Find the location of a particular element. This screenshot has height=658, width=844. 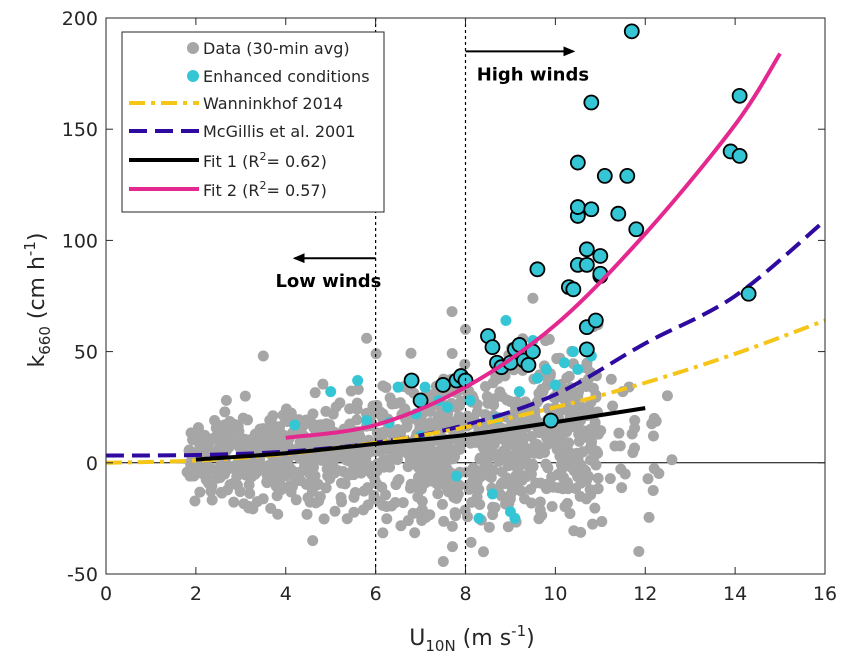

x-axis-label-sup: -1 is located at coordinates (518, 631).